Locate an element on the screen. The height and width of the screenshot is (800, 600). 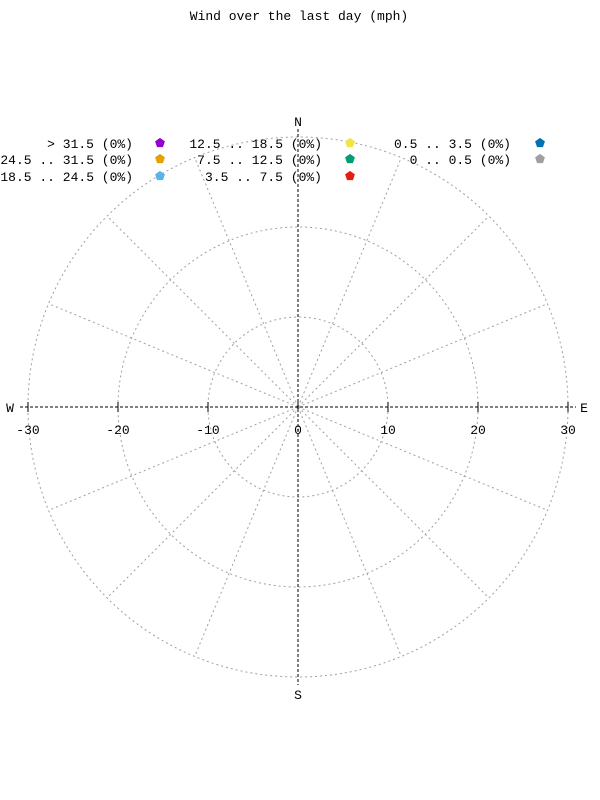
direction-label-south: S is located at coordinates (298, 695).